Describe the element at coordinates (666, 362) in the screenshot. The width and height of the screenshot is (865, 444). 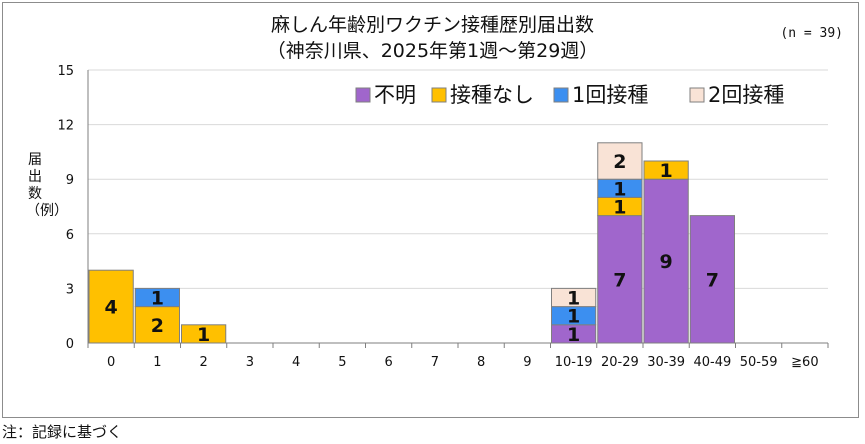
I see `x-tick-label: 30-39` at that location.